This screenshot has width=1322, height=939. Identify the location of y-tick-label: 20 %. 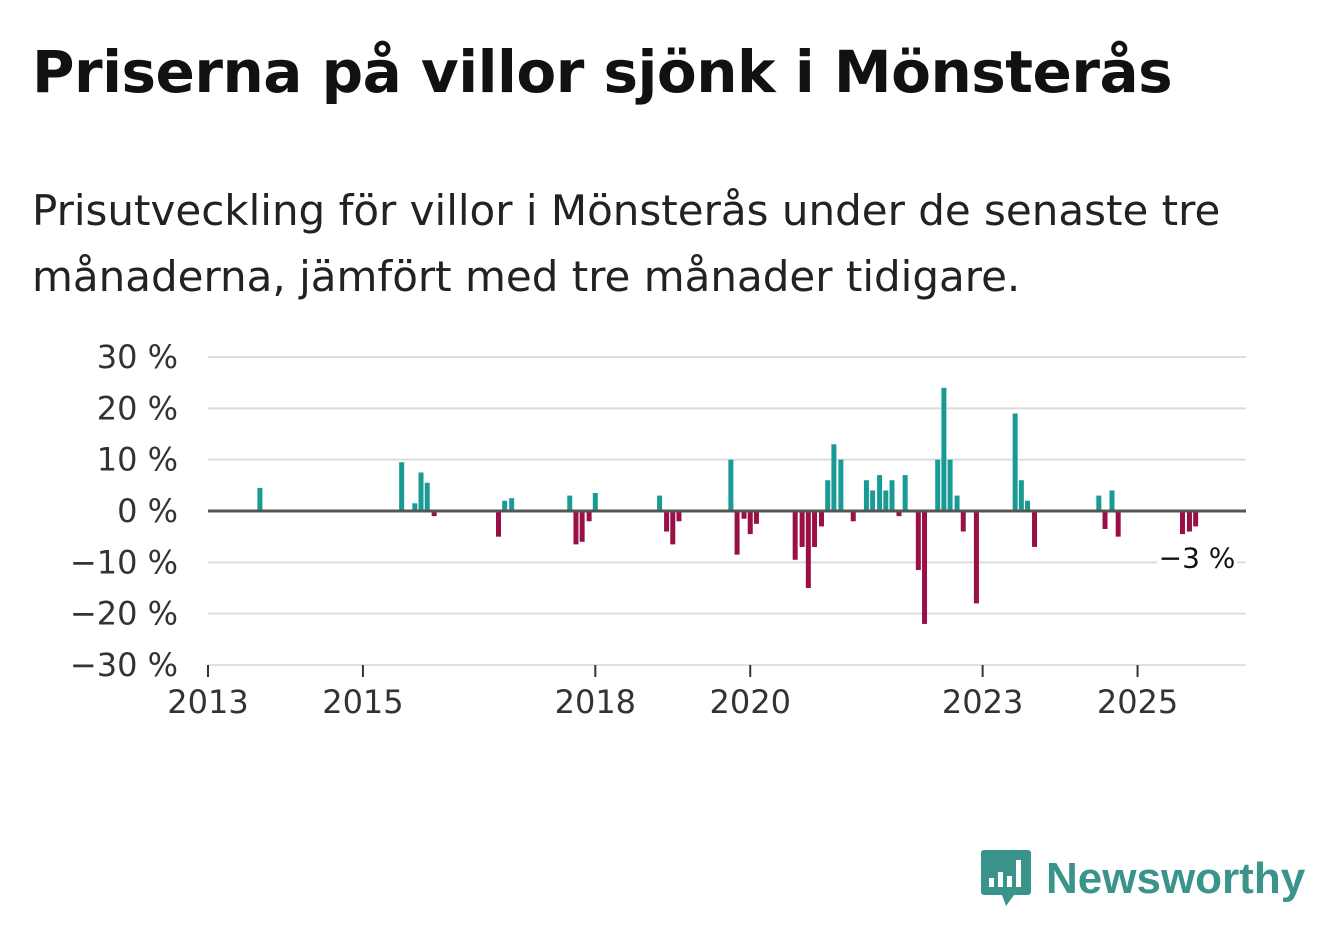
(137, 408).